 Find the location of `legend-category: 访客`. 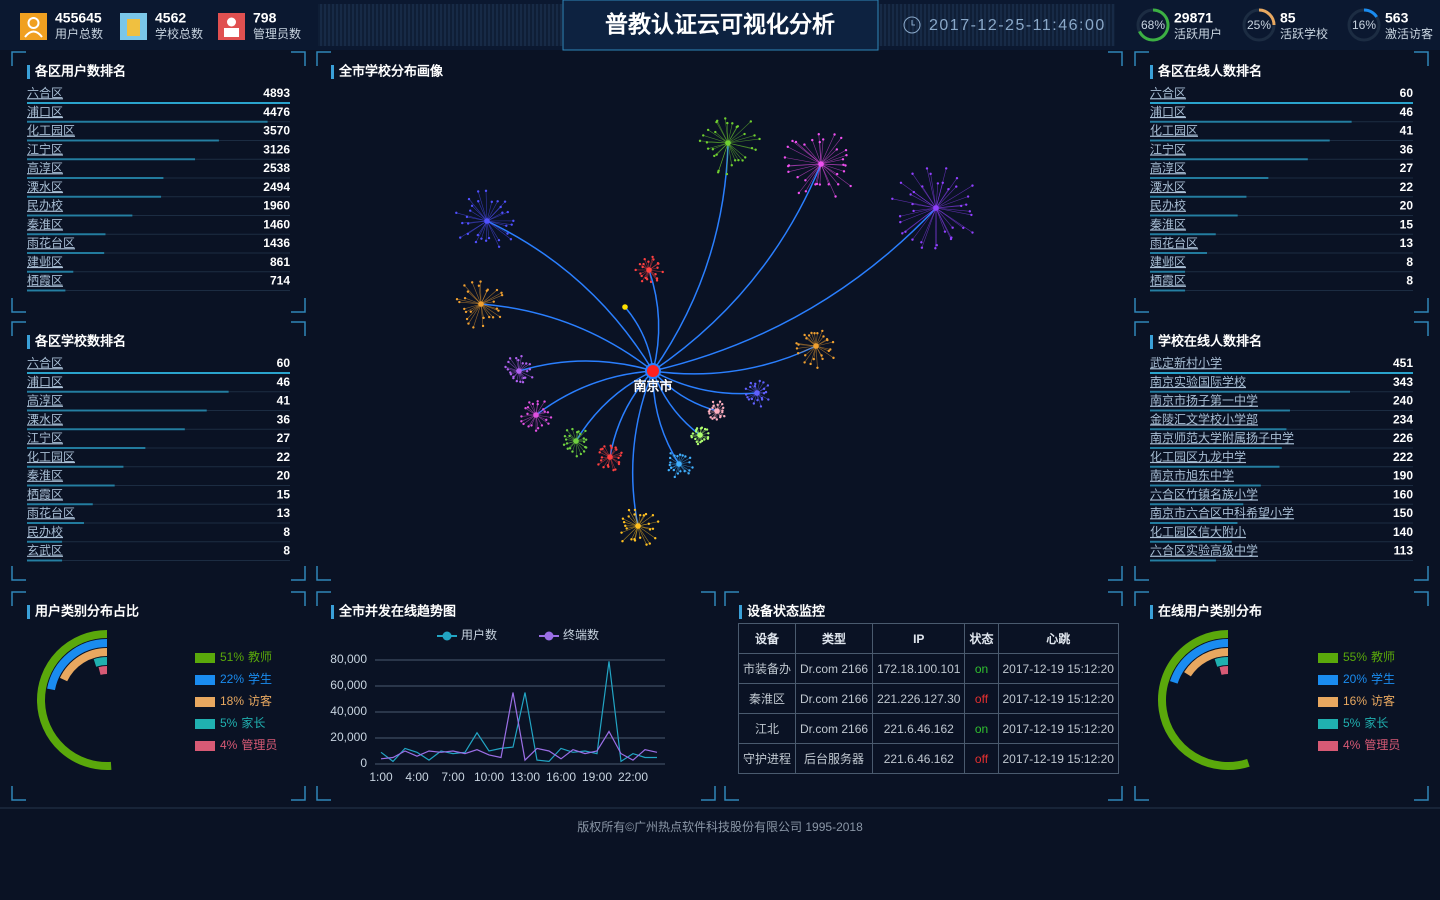

legend-category: 访客 is located at coordinates (260, 700).